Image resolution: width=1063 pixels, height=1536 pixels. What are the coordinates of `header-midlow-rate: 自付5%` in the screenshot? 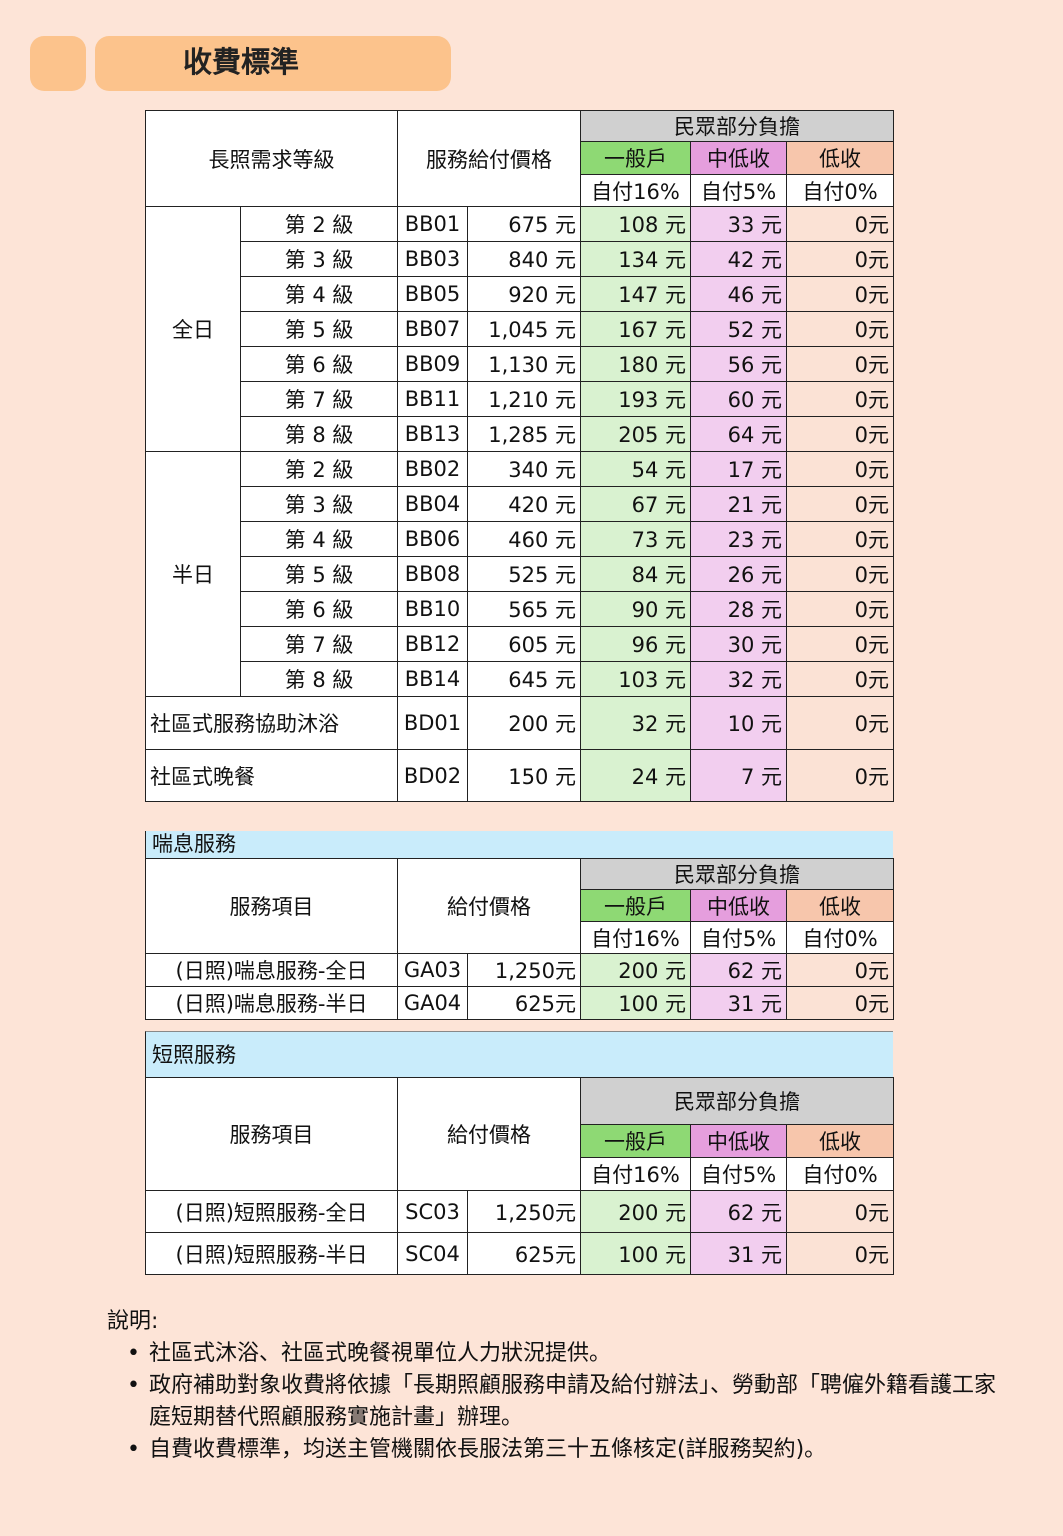 It's located at (738, 1174).